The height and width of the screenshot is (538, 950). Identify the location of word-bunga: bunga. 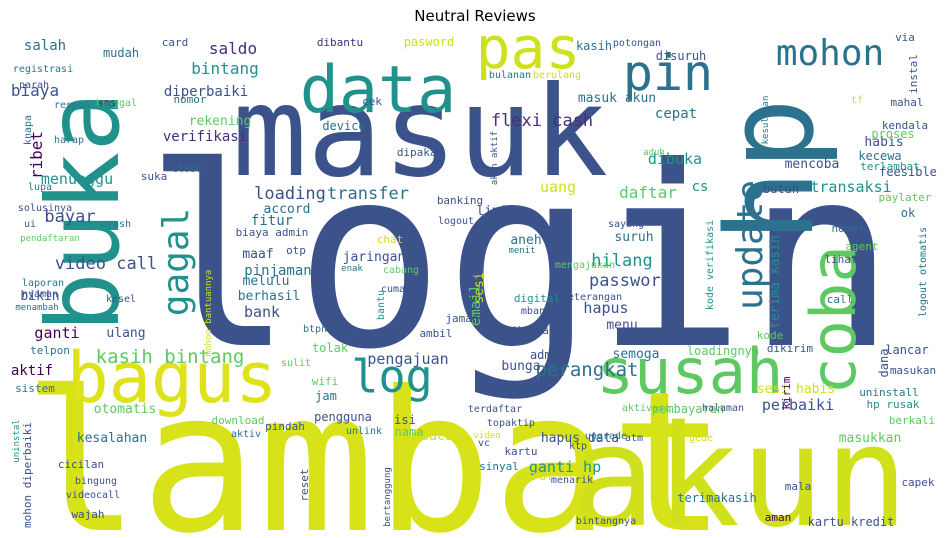
(520, 366).